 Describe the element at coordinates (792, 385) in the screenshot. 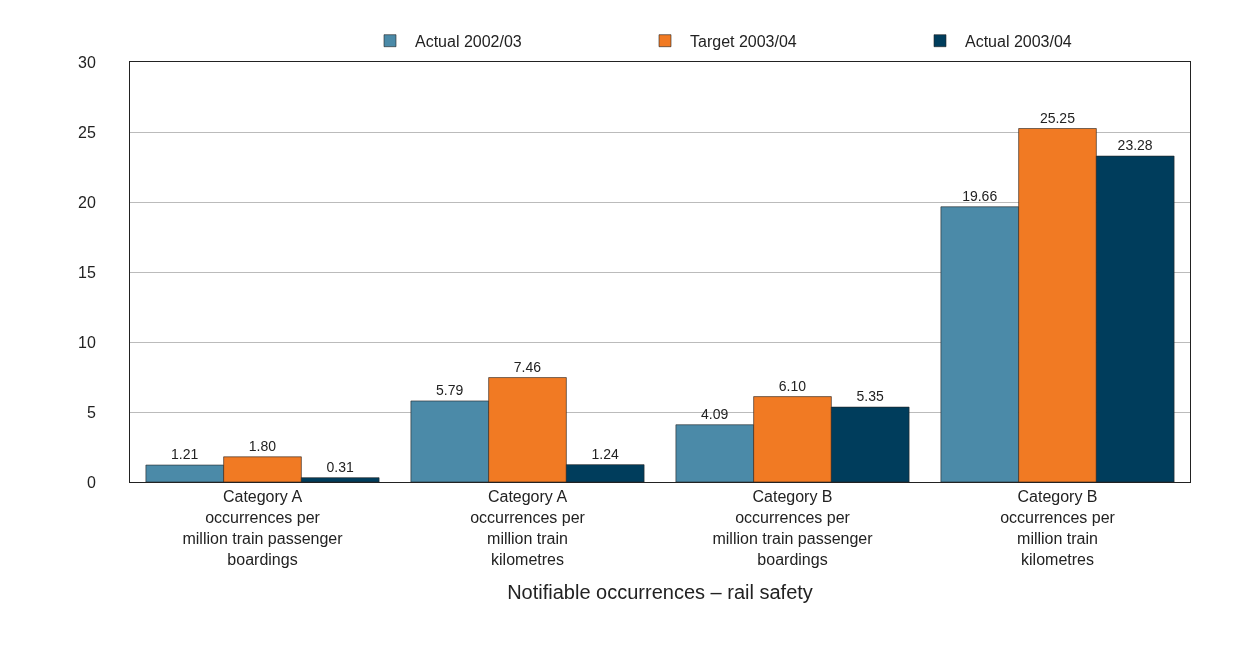

I see `text: 6.10` at that location.